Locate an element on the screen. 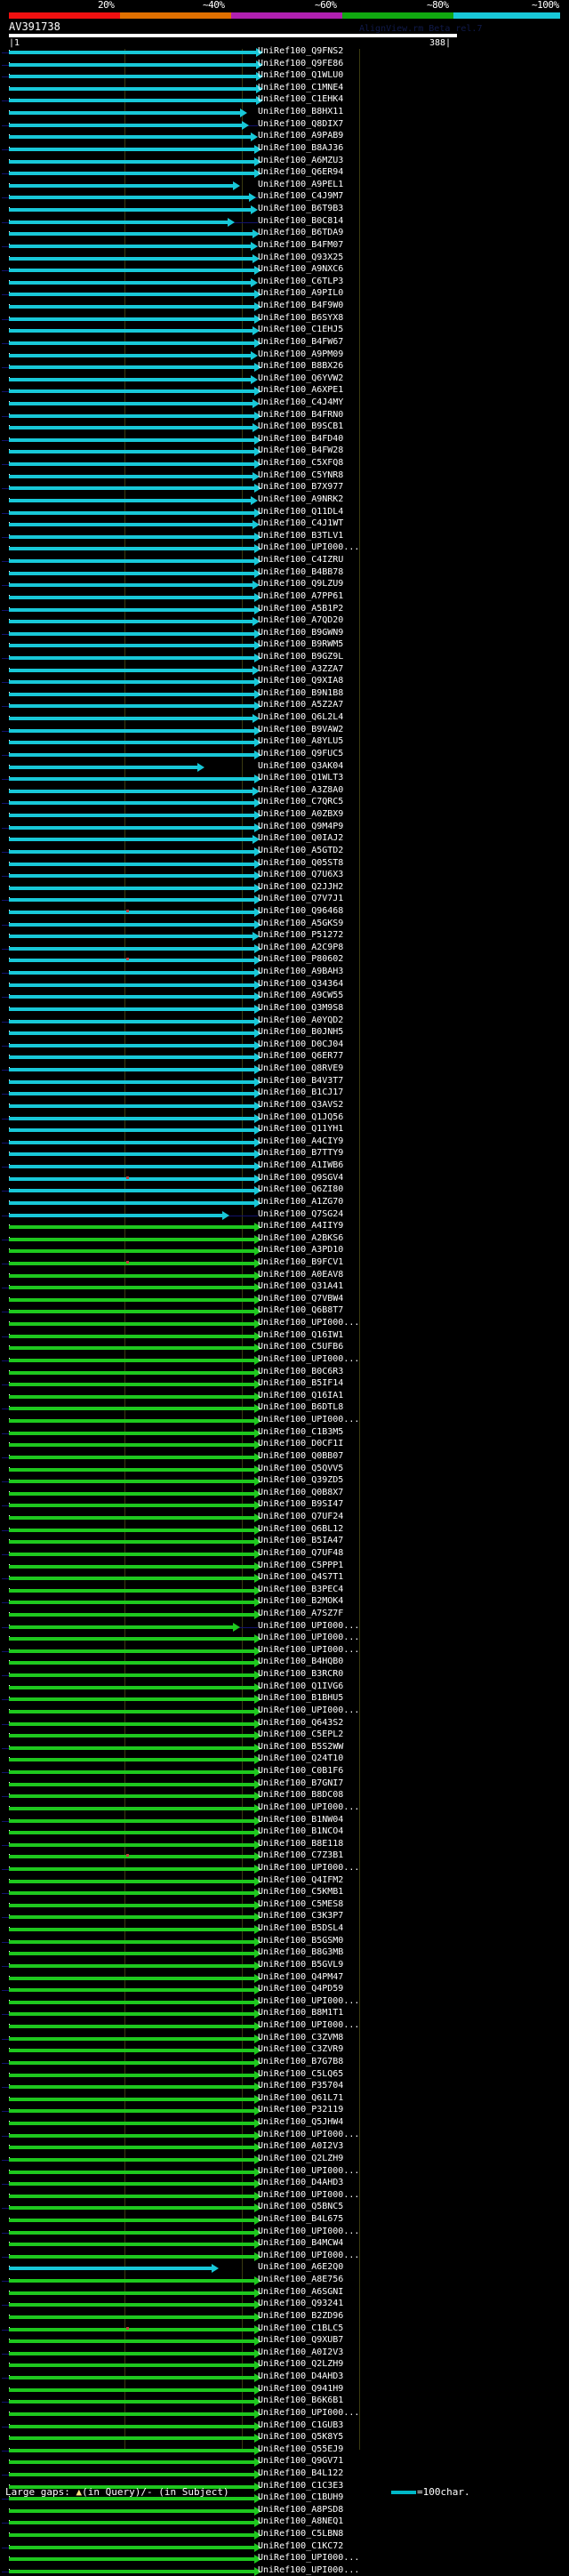  hit-label: UniRef100_Q3AK04 is located at coordinates (301, 766).